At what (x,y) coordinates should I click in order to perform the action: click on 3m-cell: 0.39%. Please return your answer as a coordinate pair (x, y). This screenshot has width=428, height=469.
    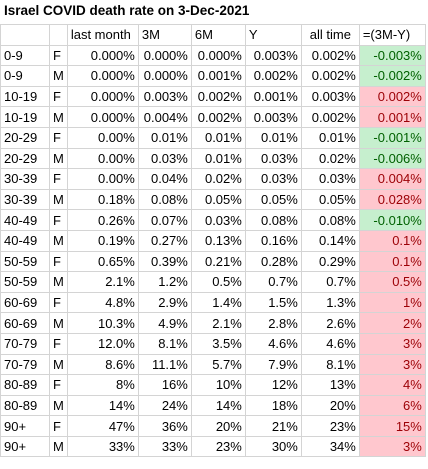
    Looking at the image, I should click on (165, 262).